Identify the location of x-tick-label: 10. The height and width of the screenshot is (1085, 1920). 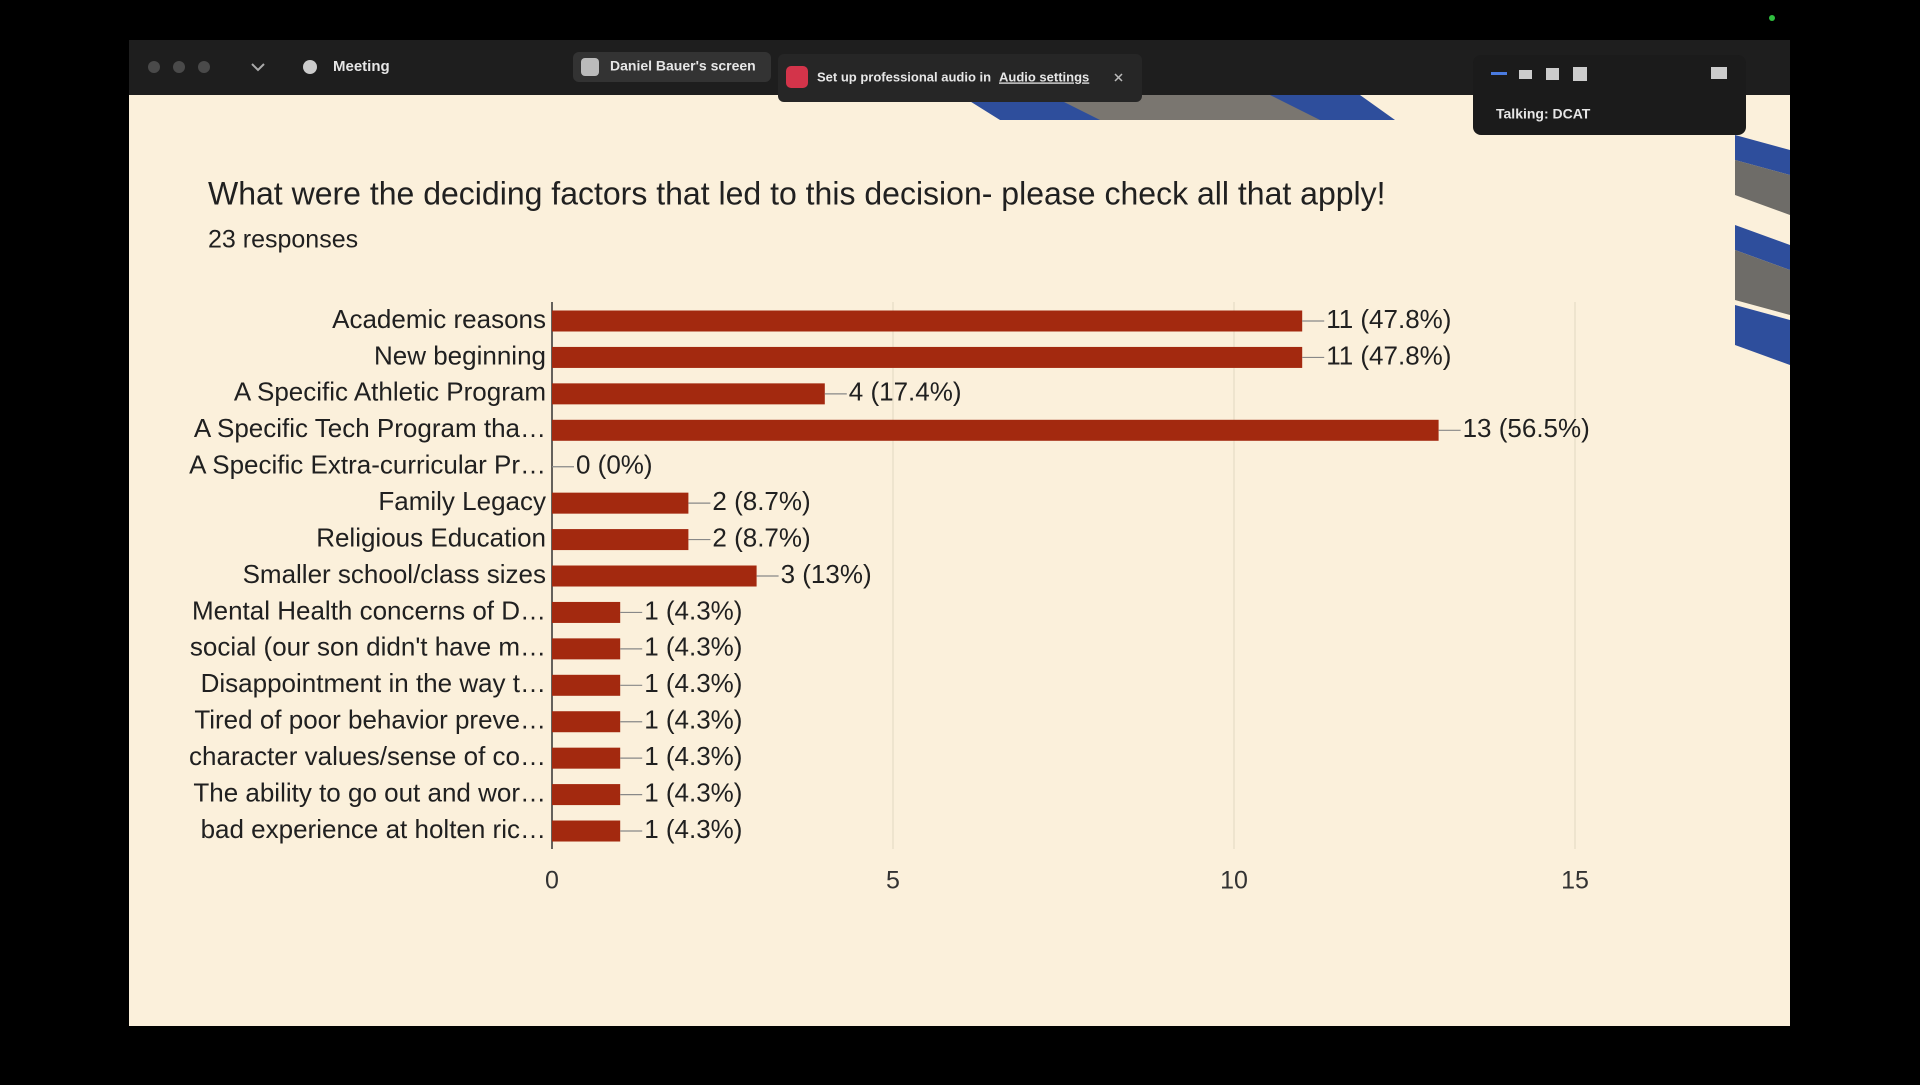
(1234, 881).